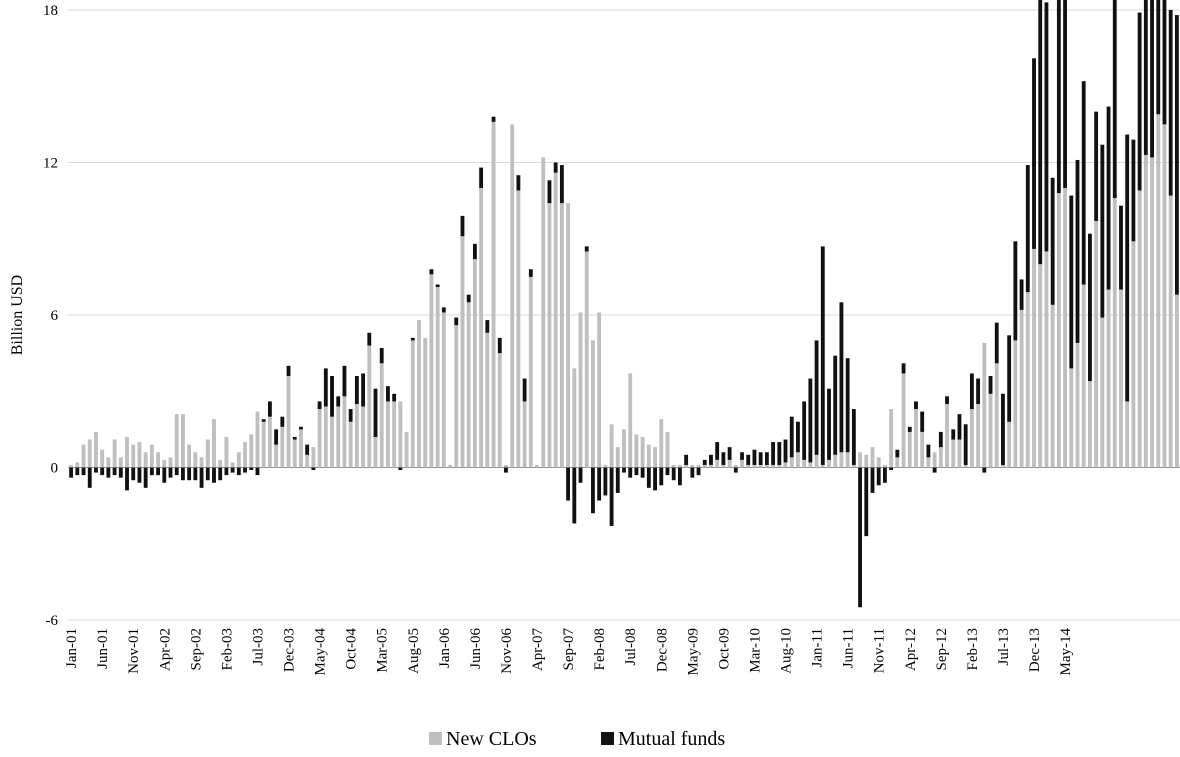 This screenshot has width=1180, height=757. Describe the element at coordinates (445, 648) in the screenshot. I see `x-tick-label: Jan-06` at that location.